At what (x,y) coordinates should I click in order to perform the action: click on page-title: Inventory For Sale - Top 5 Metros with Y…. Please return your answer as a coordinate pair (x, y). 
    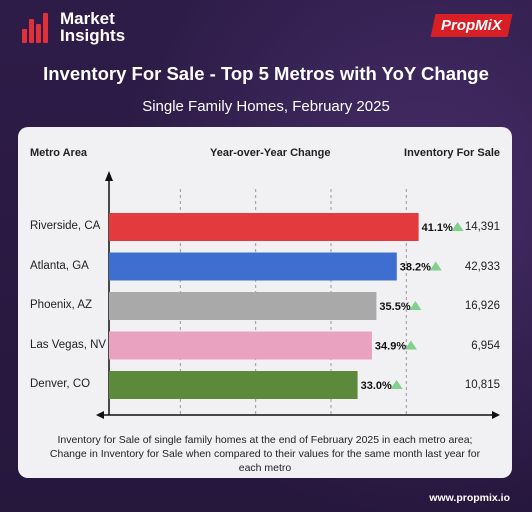
    Looking at the image, I should click on (266, 73).